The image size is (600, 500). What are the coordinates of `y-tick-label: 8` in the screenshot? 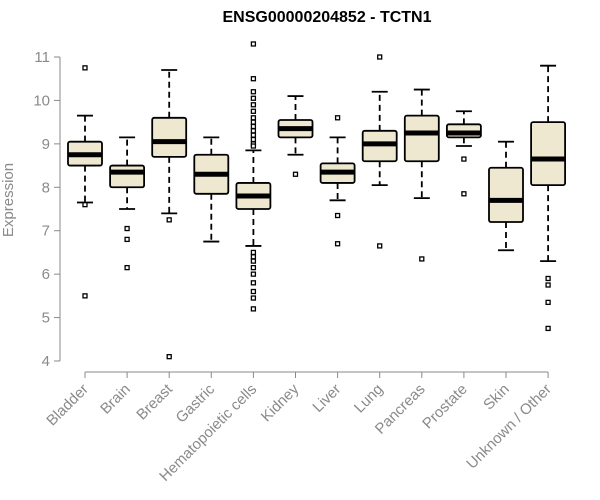 It's located at (46, 187).